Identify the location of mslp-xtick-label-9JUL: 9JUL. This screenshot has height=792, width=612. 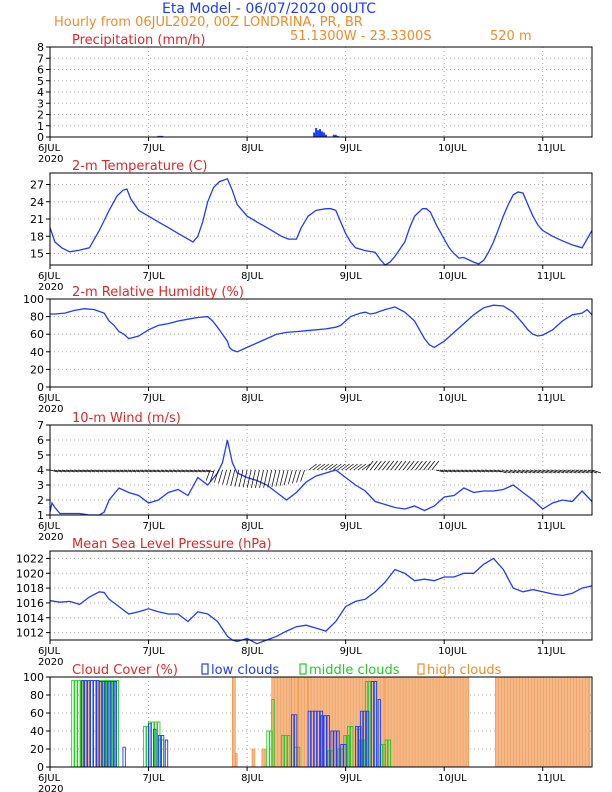
(351, 651).